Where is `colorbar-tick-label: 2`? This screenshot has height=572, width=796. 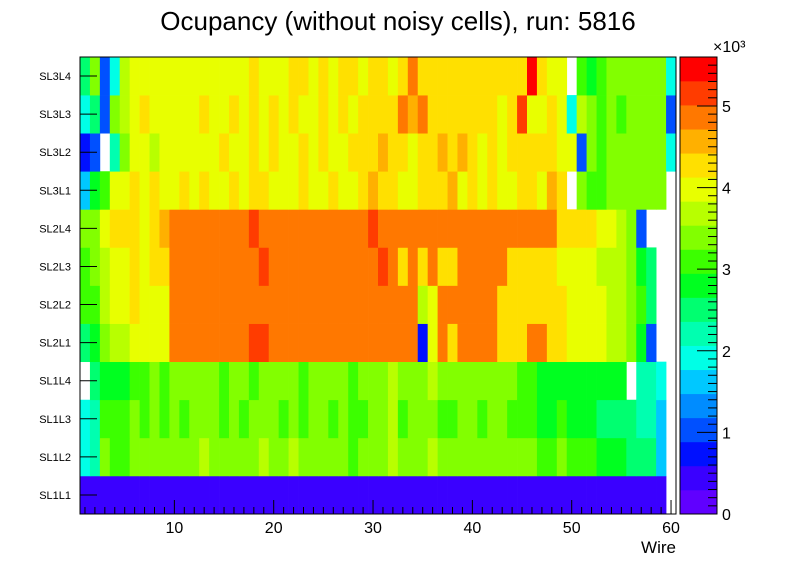 colorbar-tick-label: 2 is located at coordinates (726, 352).